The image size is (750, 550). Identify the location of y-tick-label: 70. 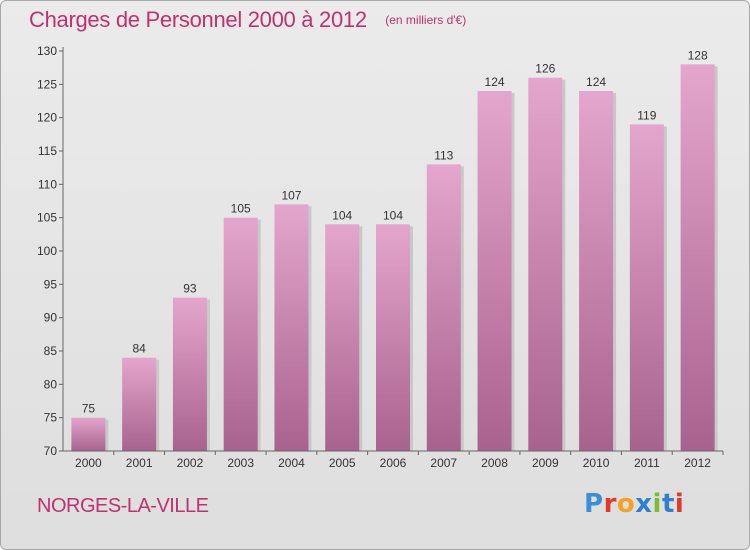
(51, 451).